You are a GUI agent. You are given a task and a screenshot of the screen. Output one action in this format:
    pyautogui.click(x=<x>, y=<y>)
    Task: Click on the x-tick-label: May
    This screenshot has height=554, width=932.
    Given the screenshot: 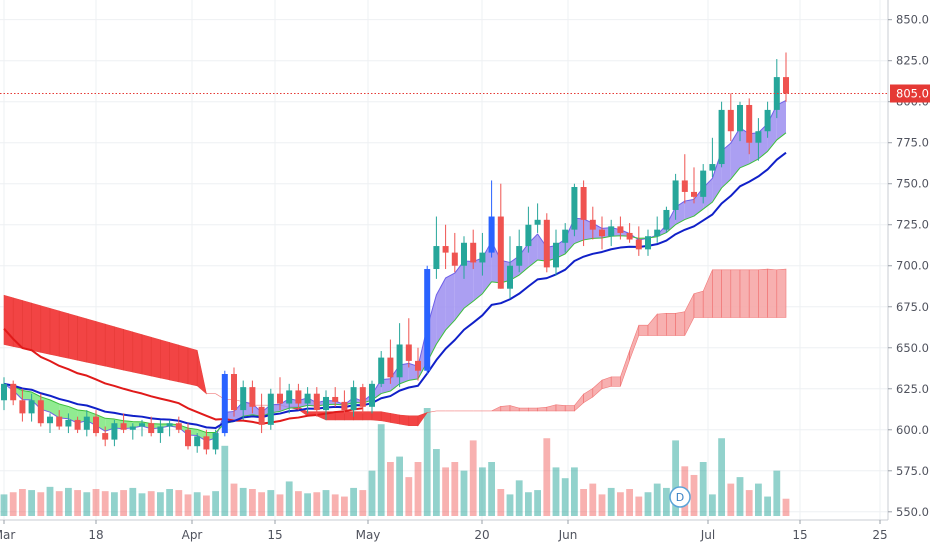 What is the action you would take?
    pyautogui.click(x=368, y=535)
    